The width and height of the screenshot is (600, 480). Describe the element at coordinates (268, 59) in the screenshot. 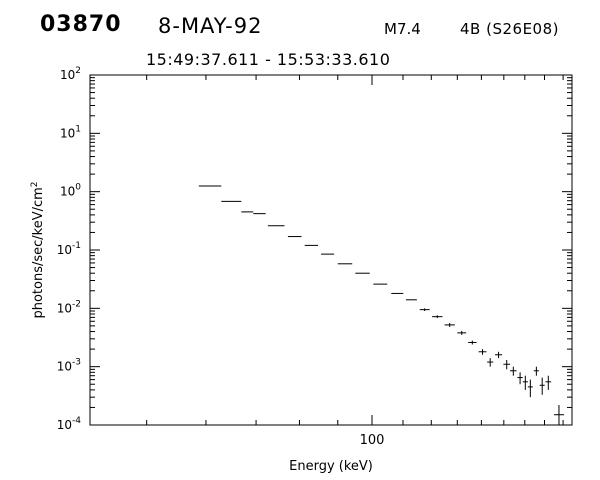

I see `time-range: 15:49:37.611 - 15:53:33.610` at that location.